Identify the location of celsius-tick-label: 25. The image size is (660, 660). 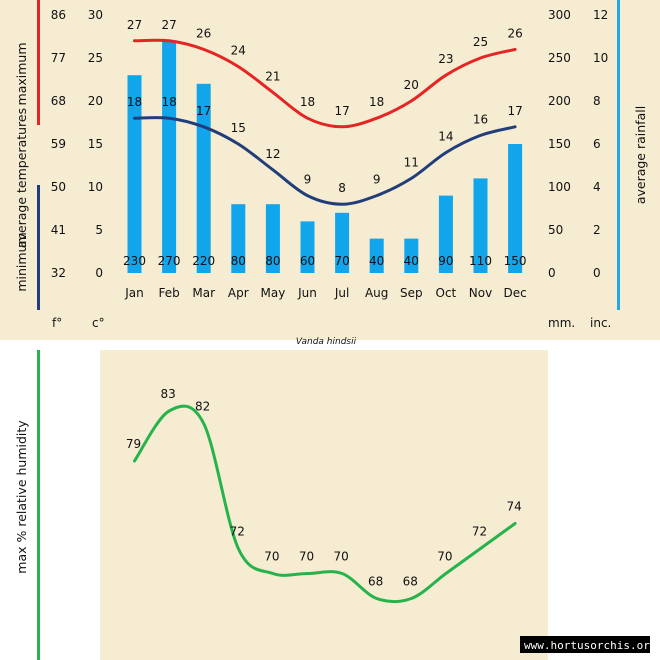
(95, 58).